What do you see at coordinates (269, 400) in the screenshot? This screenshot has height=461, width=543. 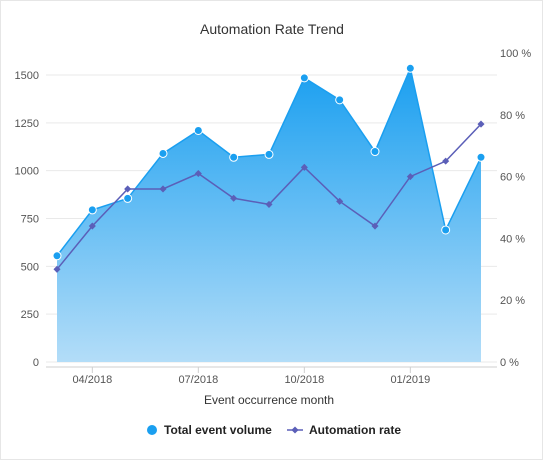 I see `x-axis-title: Event occurrence month` at bounding box center [269, 400].